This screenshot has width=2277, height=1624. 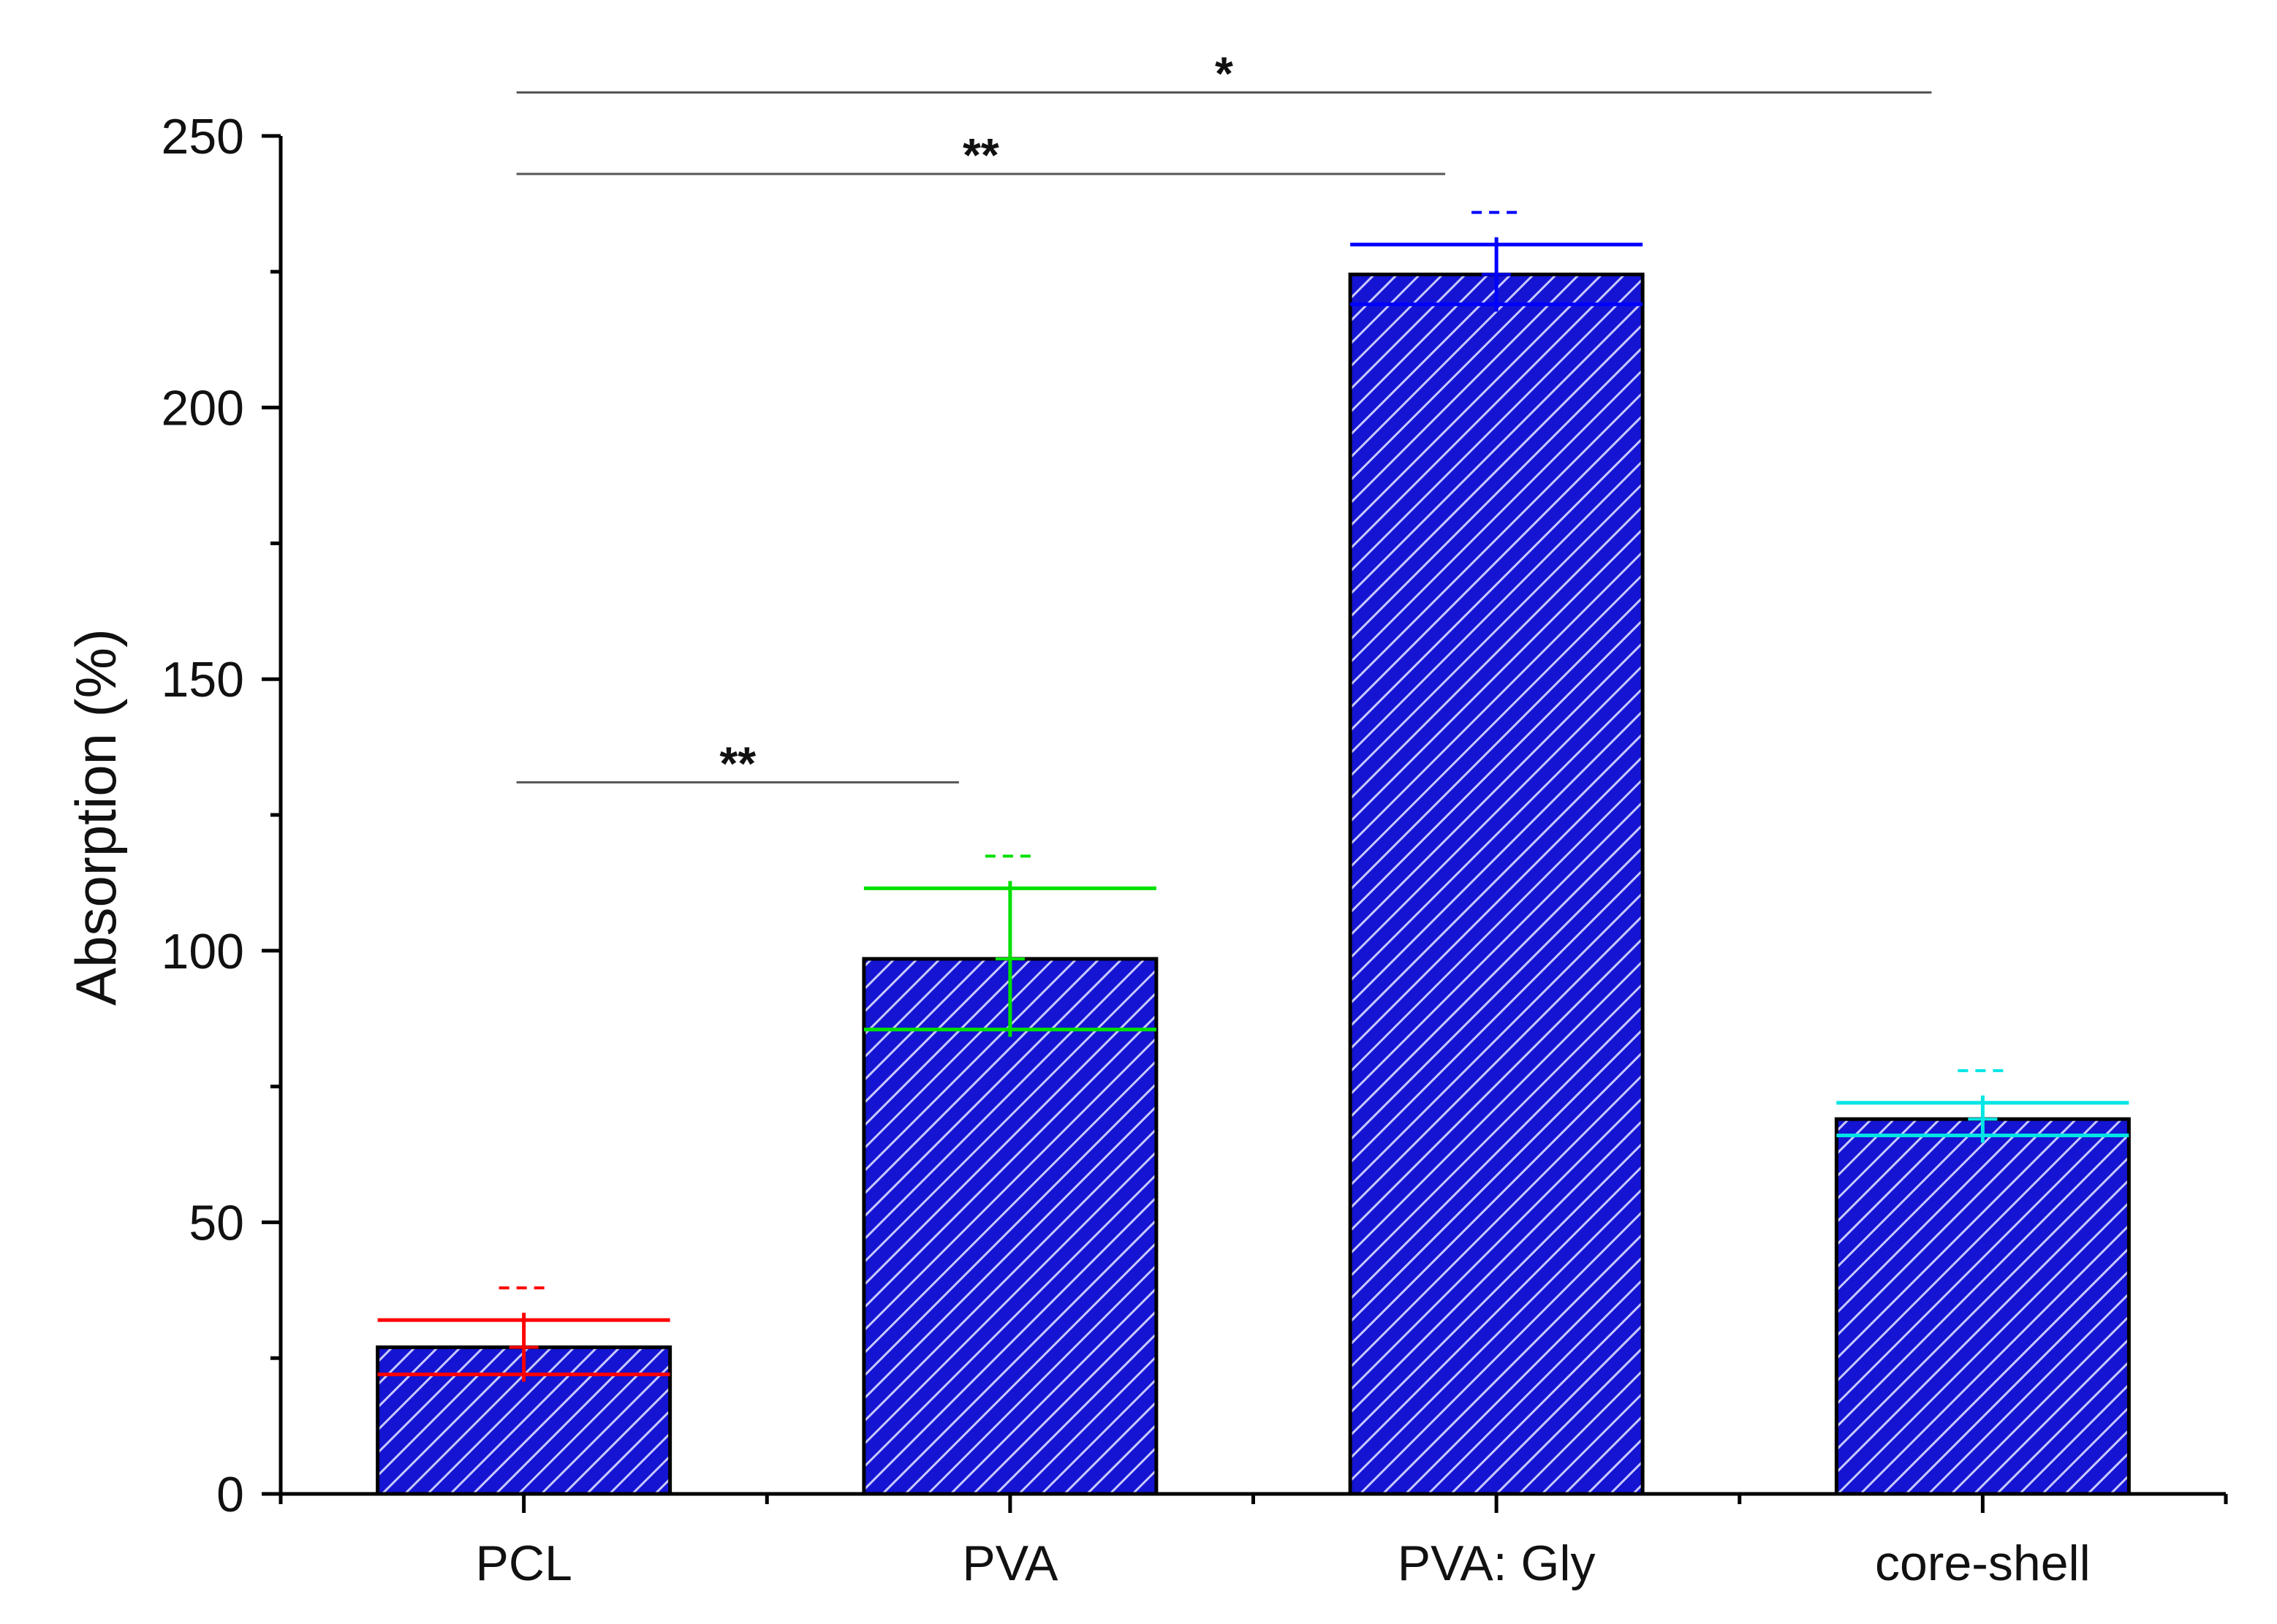 What do you see at coordinates (203, 136) in the screenshot?
I see `y-tick-label: 250` at bounding box center [203, 136].